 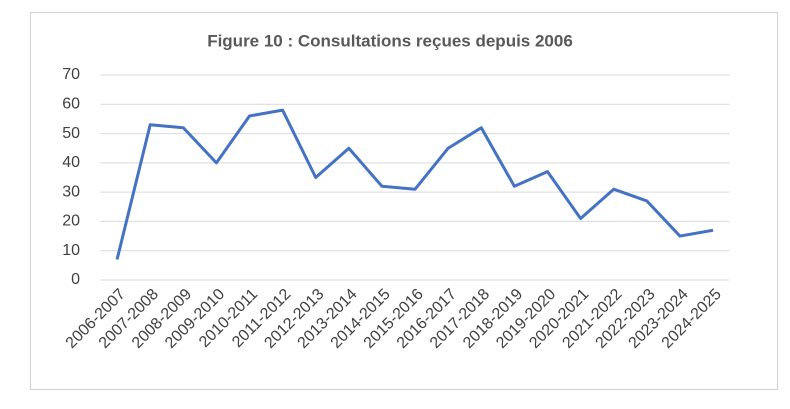 I want to click on y-tick-label: 70, so click(x=71, y=74).